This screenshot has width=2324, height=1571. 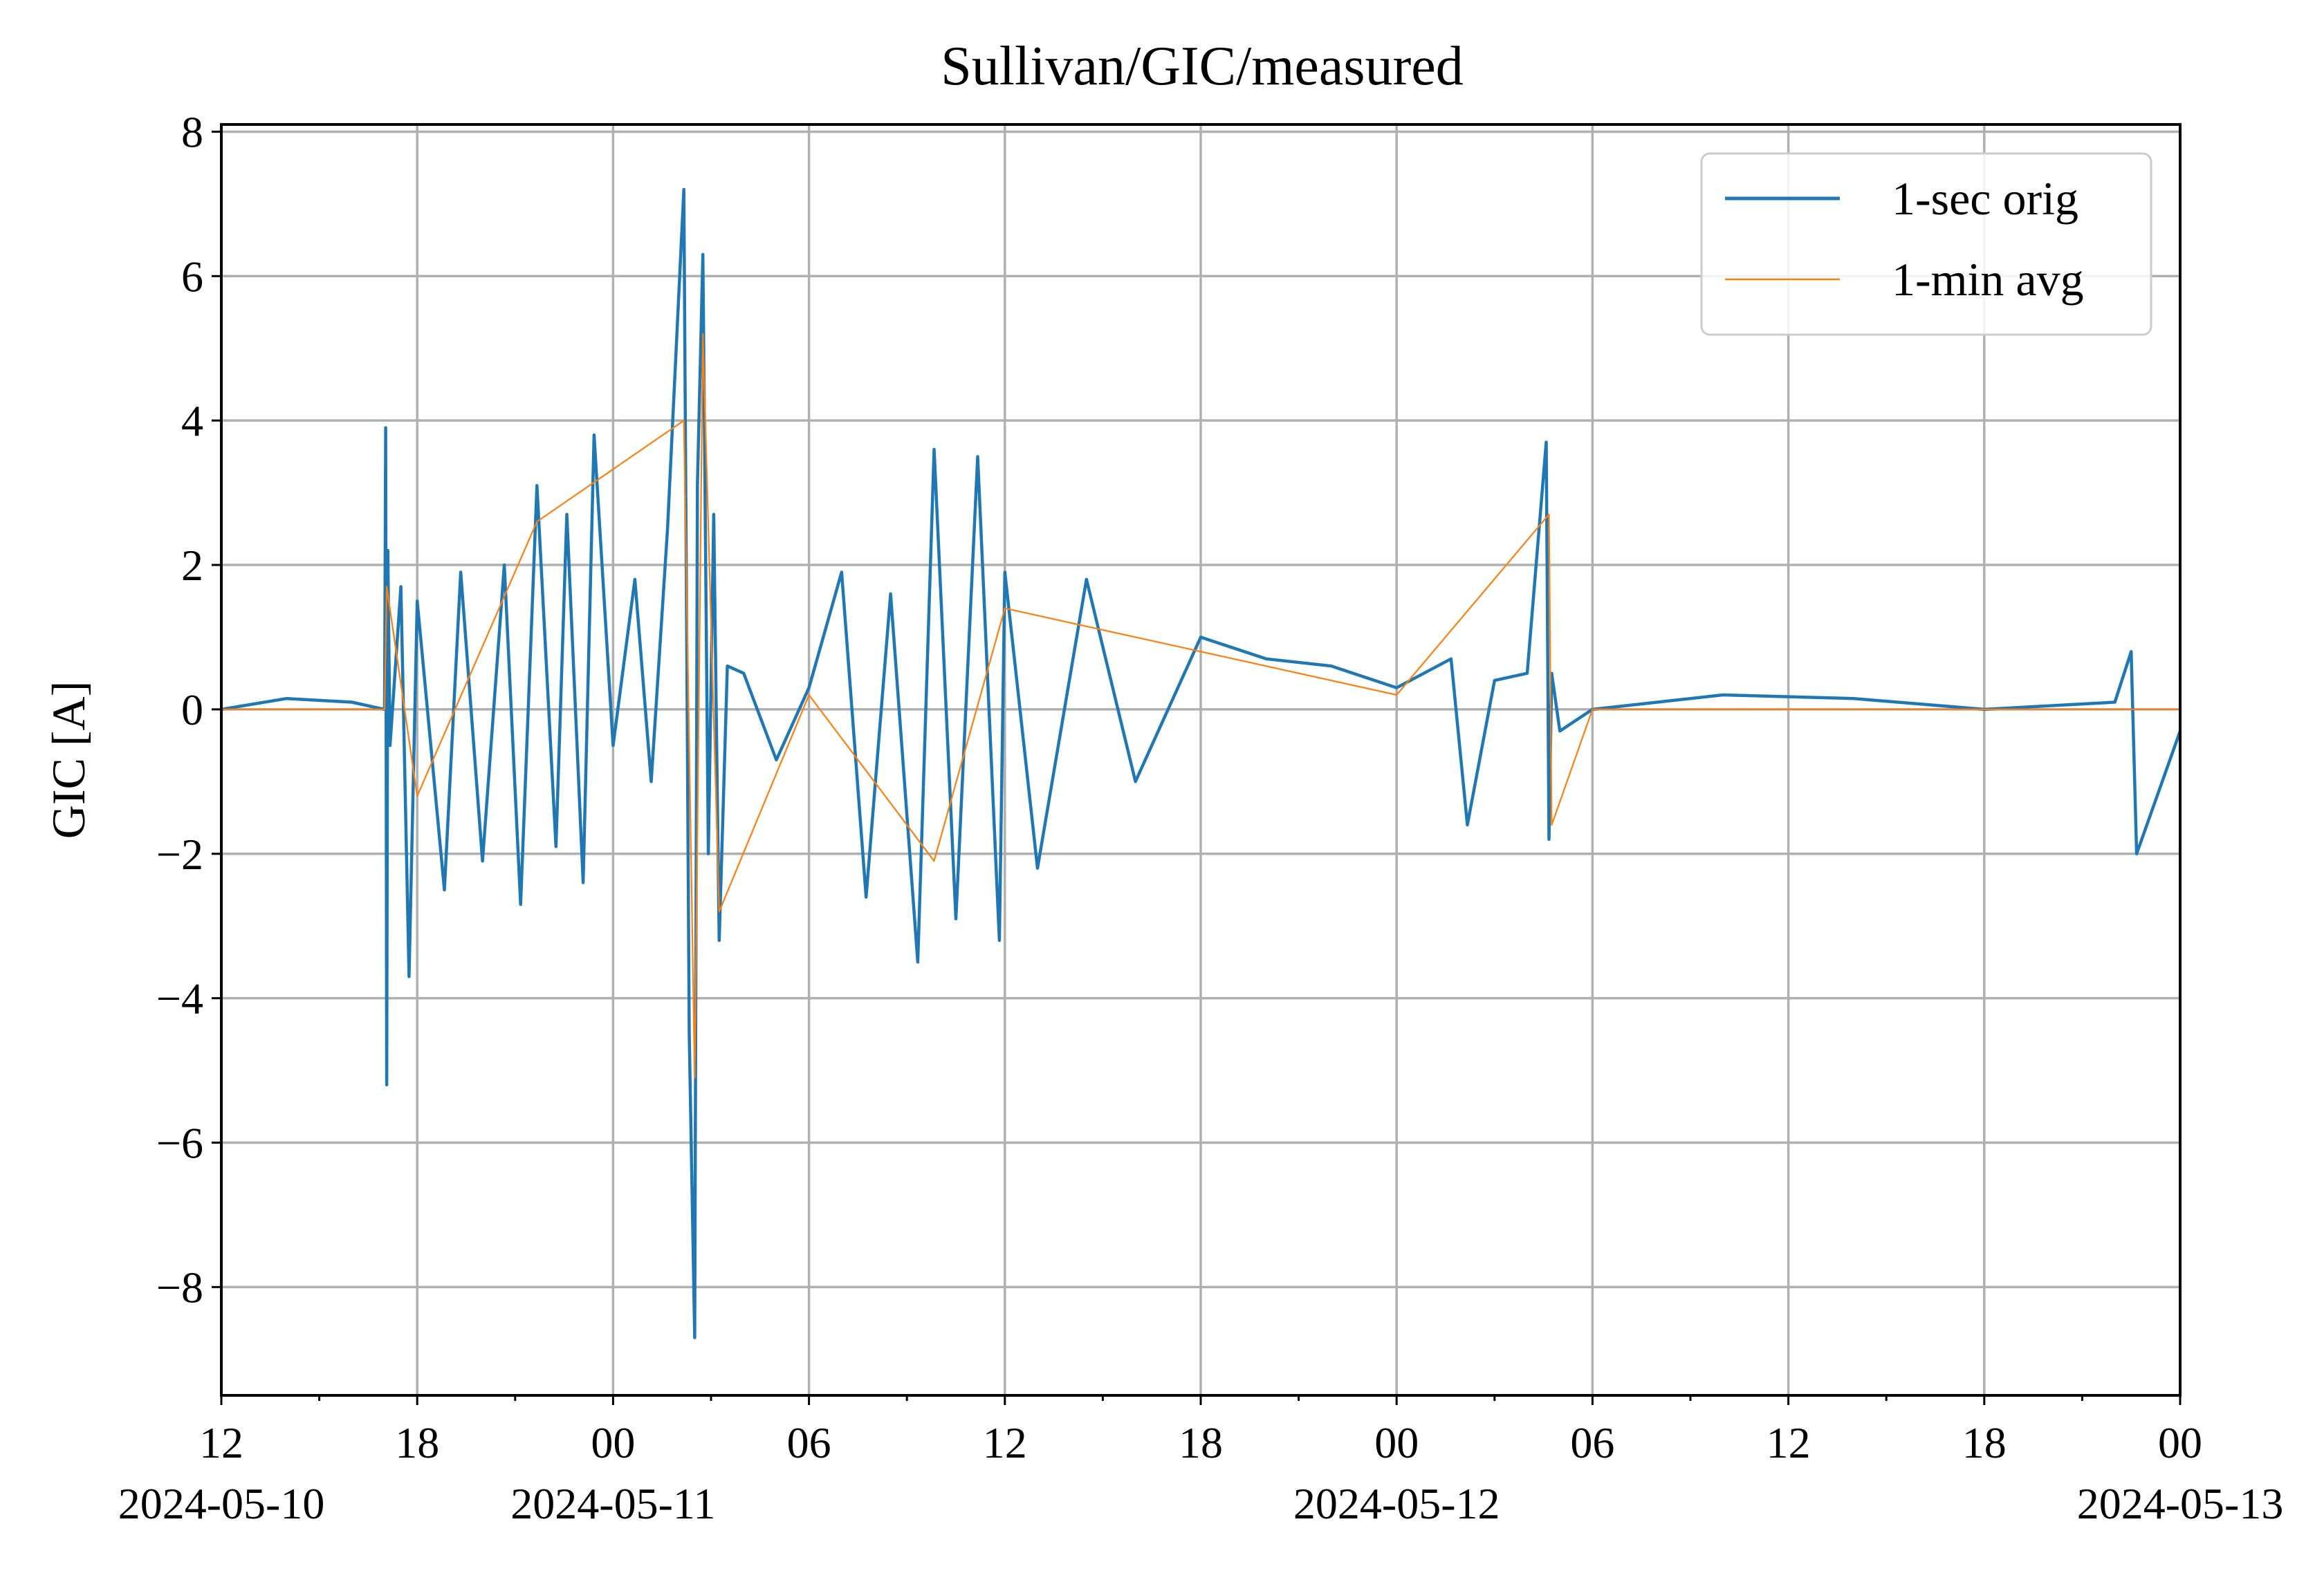 What do you see at coordinates (1988, 279) in the screenshot?
I see `legend-label-1-min-avg: 1-min avg` at bounding box center [1988, 279].